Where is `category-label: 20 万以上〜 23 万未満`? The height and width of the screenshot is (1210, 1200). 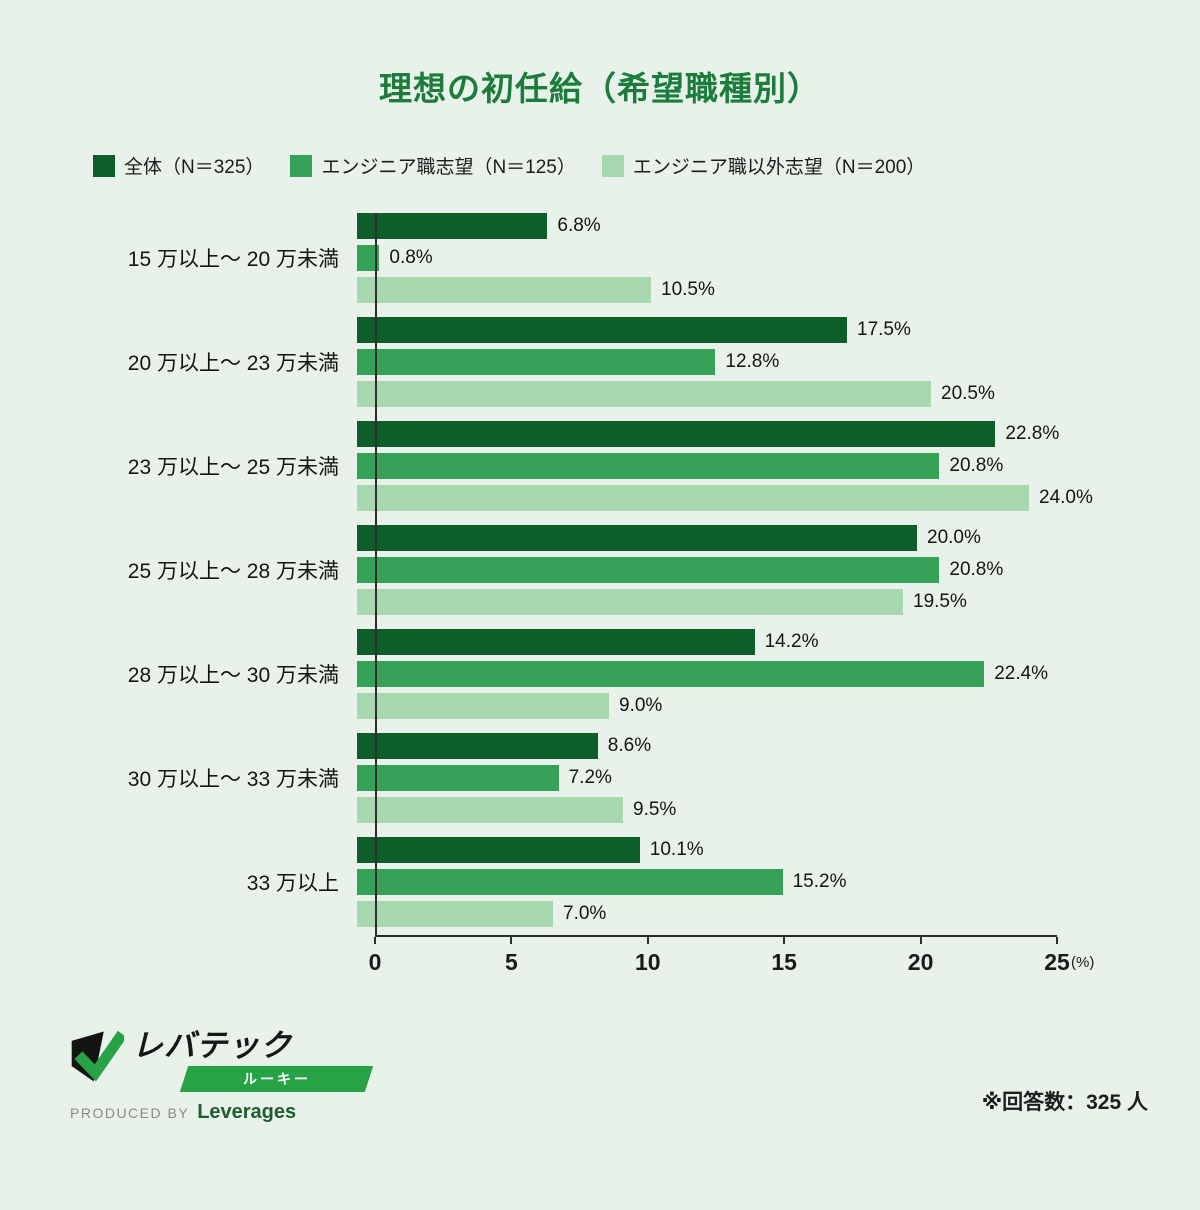 category-label: 20 万以上〜 23 万未満 is located at coordinates (233, 363).